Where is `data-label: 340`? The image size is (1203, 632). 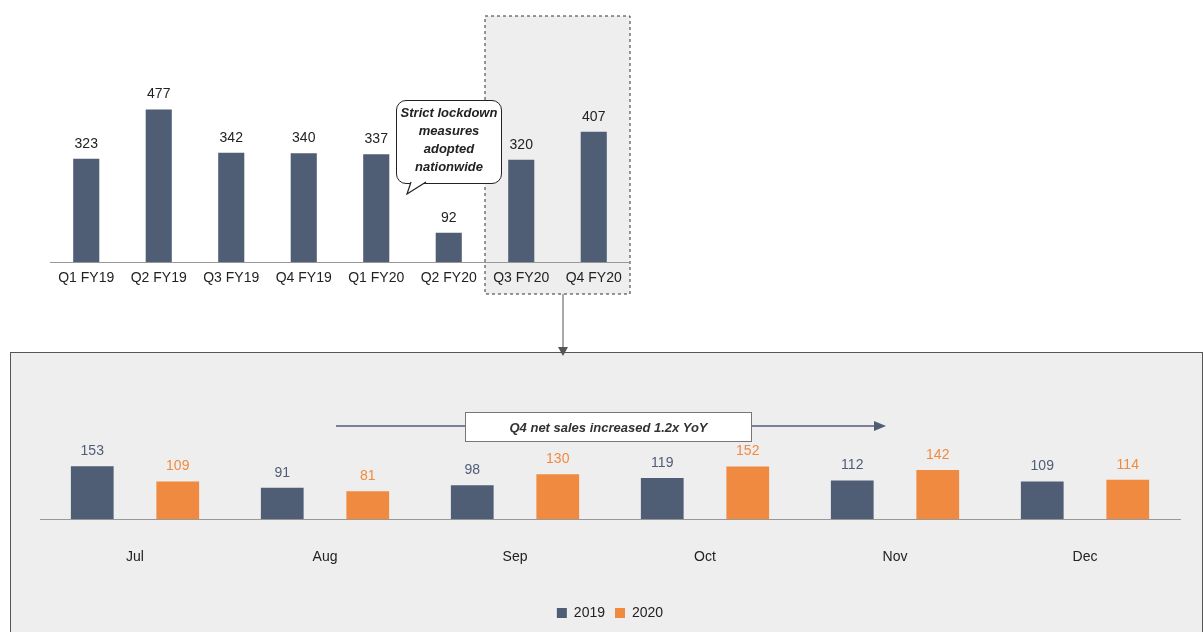
data-label: 340 is located at coordinates (304, 137).